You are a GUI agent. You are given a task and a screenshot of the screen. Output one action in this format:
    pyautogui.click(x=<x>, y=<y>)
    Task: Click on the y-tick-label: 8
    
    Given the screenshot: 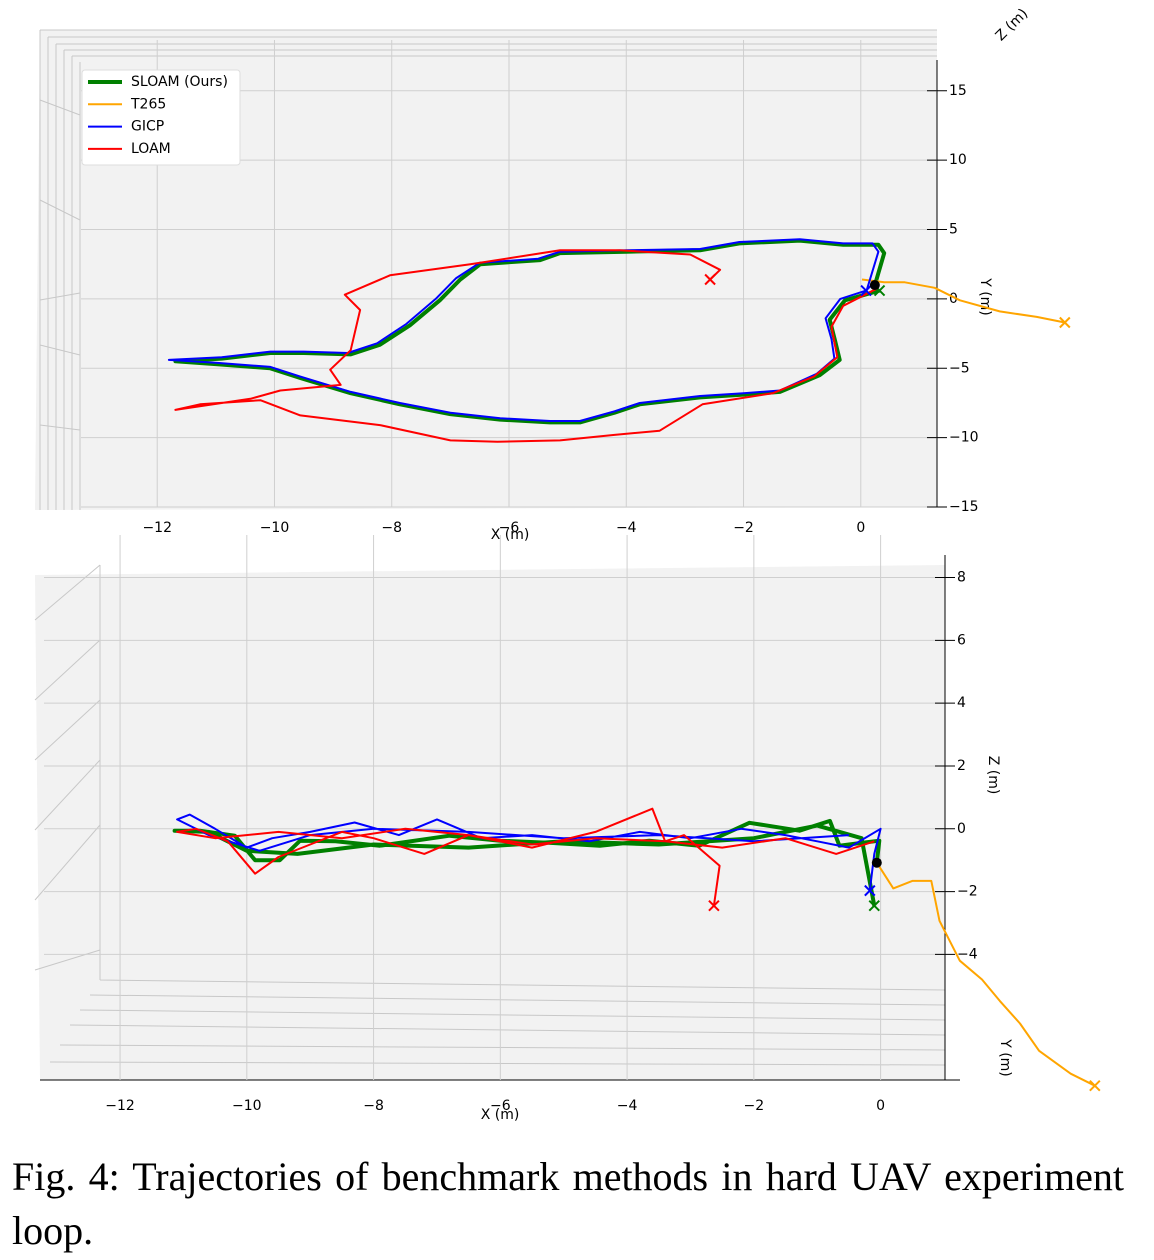 What is the action you would take?
    pyautogui.click(x=961, y=578)
    